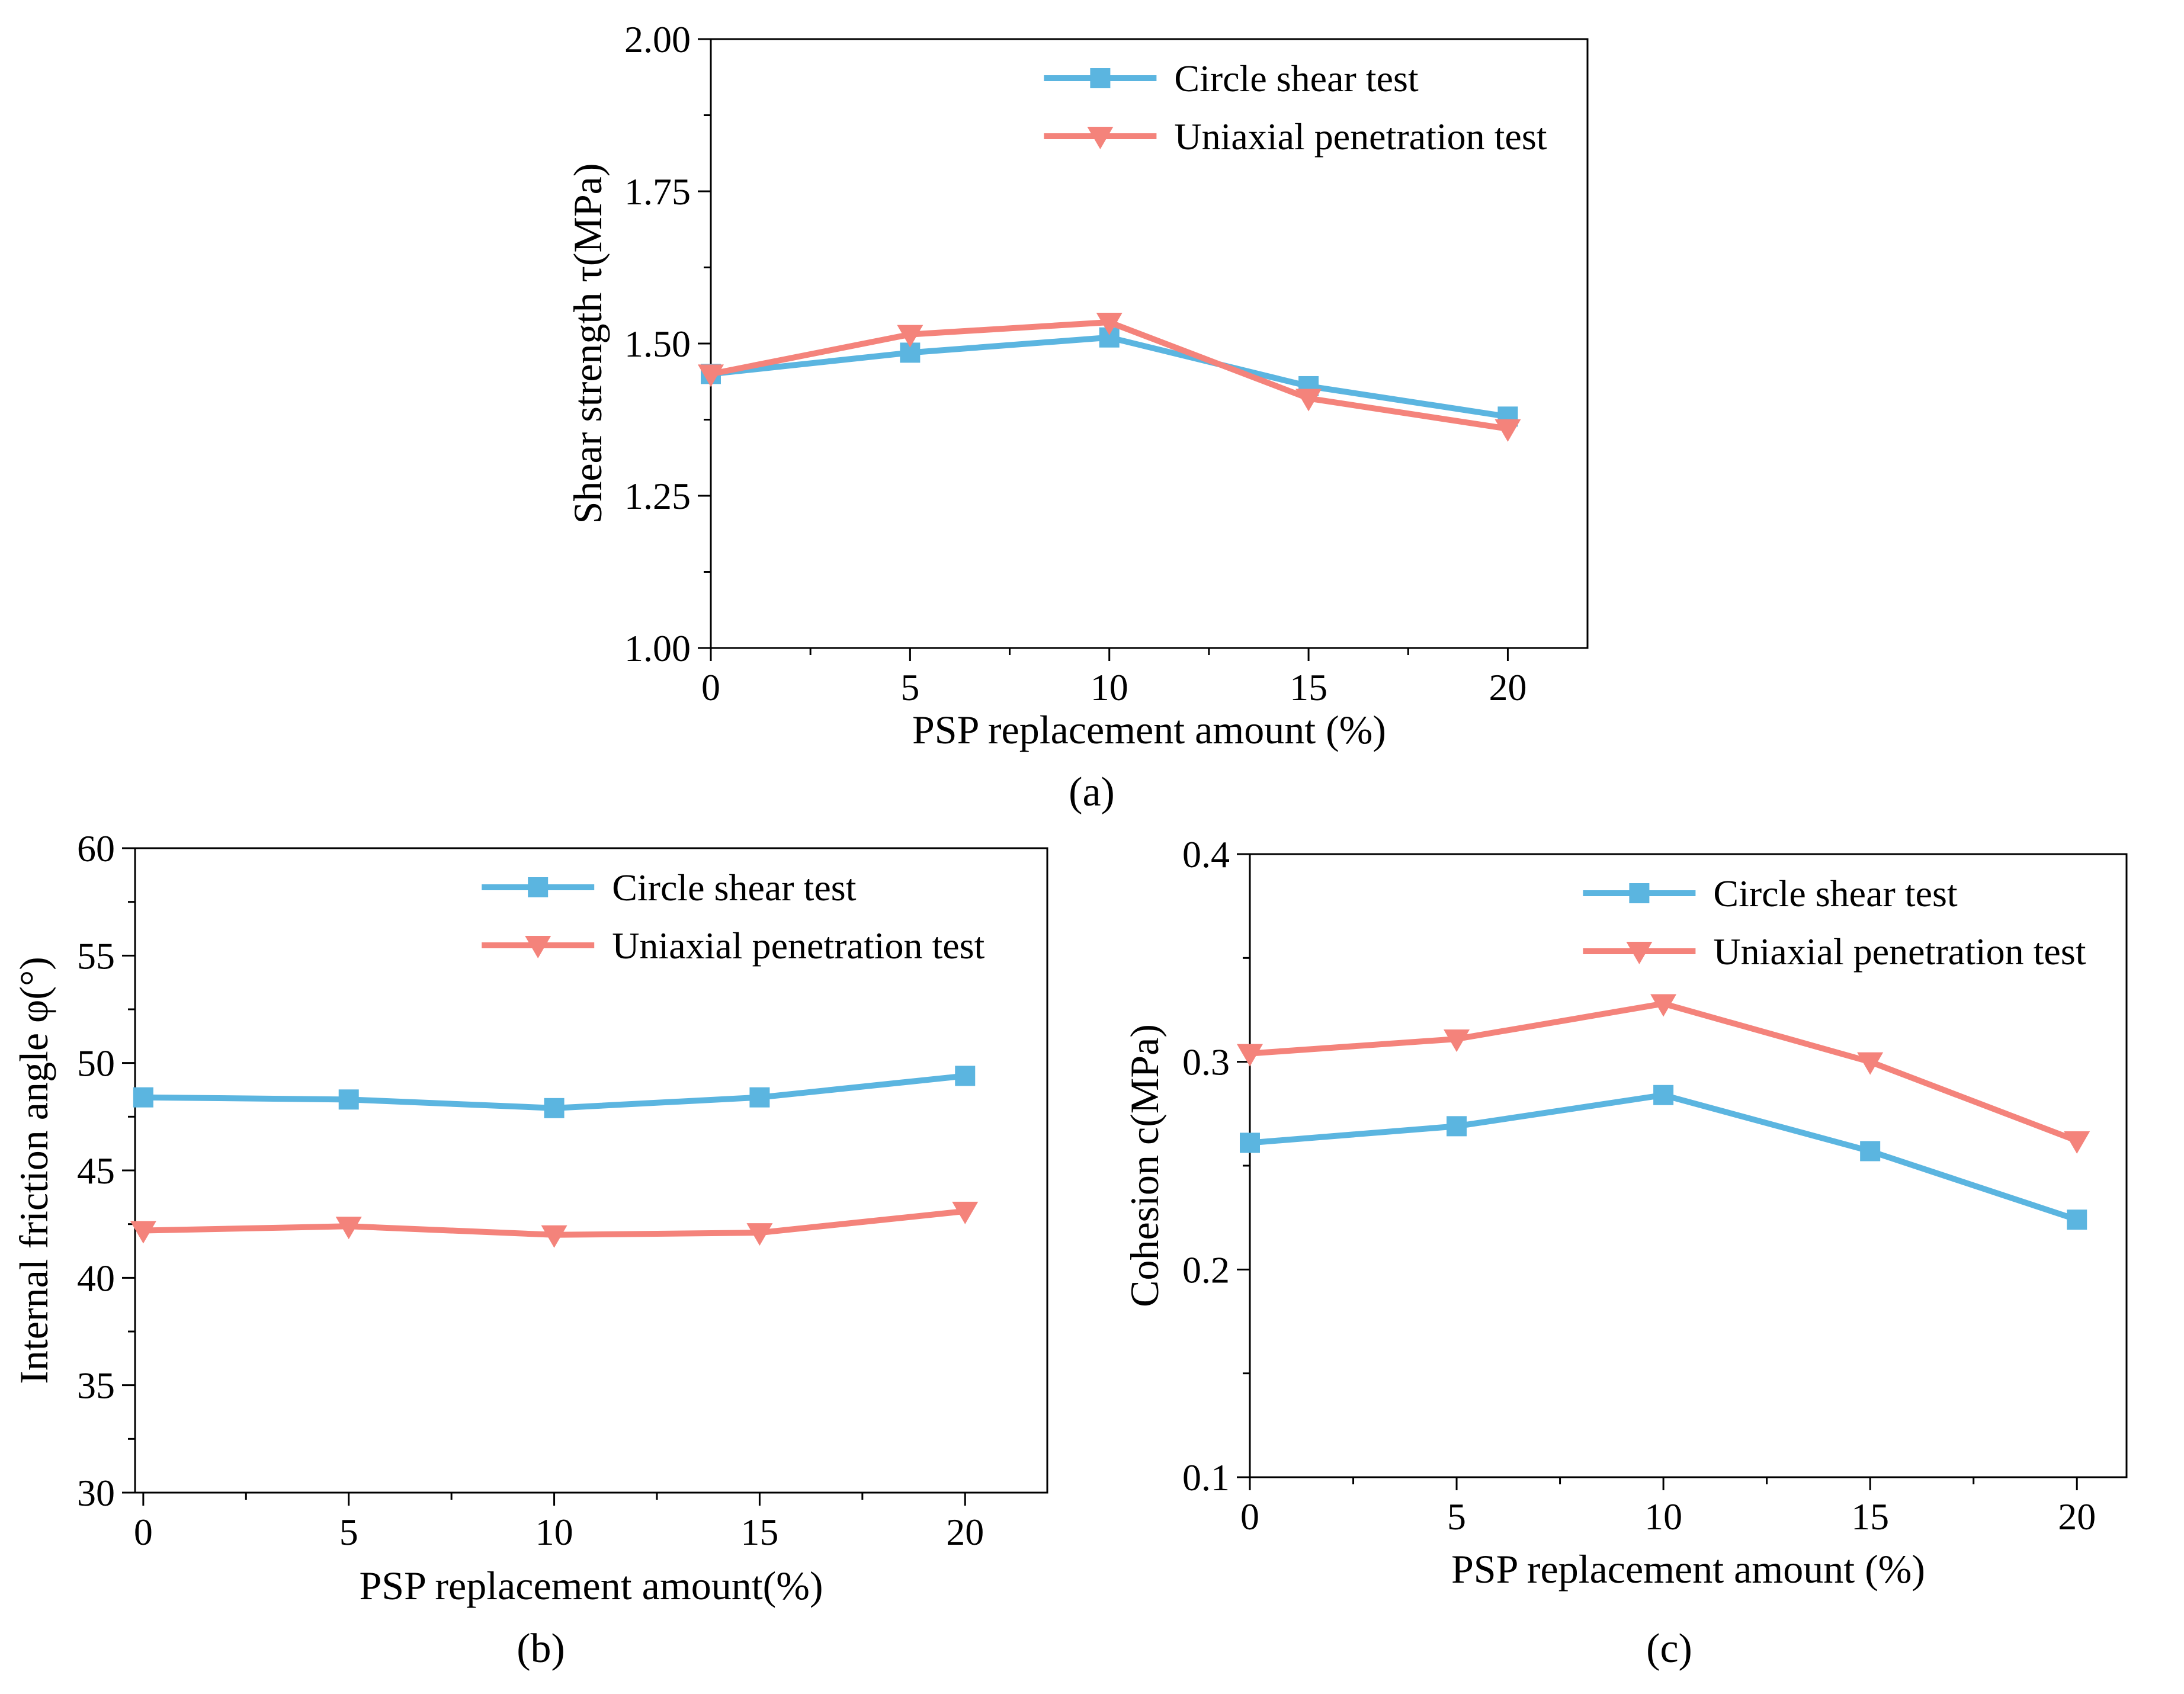 This screenshot has height=1694, width=2184. I want to click on y-tick-label: 2.00, so click(657, 39).